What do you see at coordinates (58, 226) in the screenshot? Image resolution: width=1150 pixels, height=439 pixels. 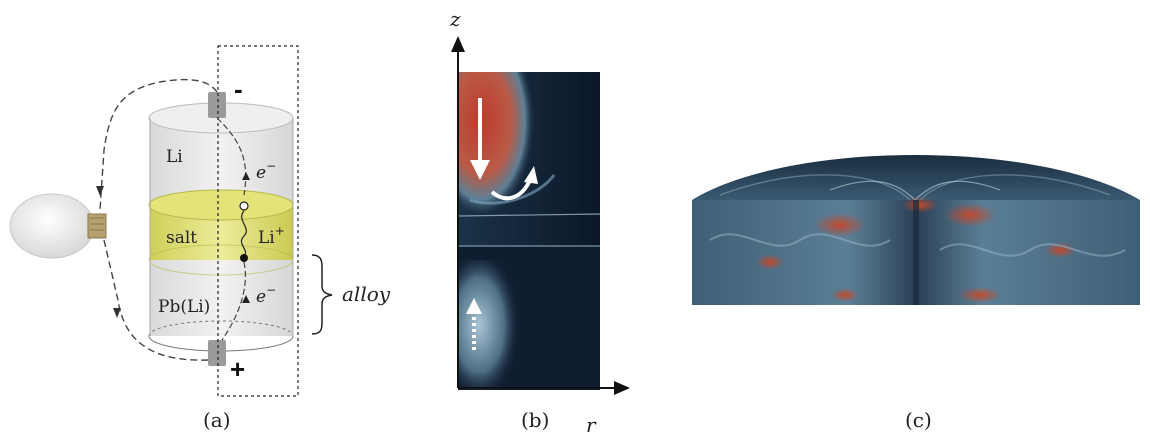 I see `light-bulb-icon` at bounding box center [58, 226].